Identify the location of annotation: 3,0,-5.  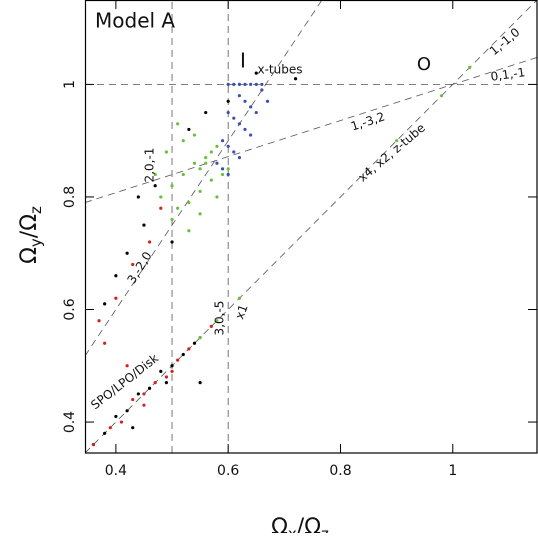
(220, 318).